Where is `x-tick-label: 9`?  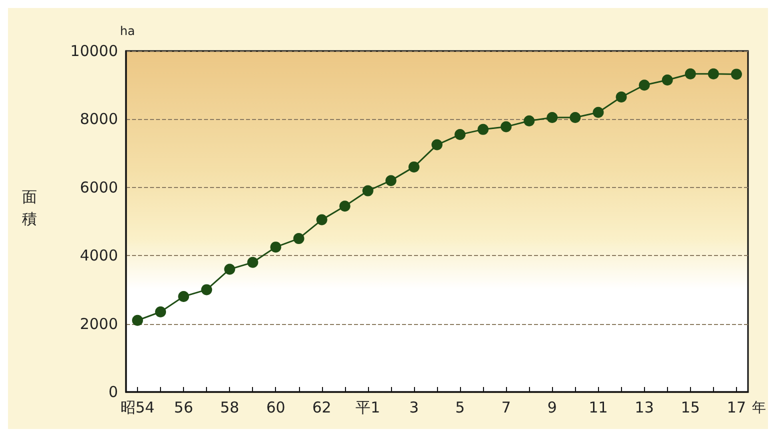
x-tick-label: 9 is located at coordinates (552, 407).